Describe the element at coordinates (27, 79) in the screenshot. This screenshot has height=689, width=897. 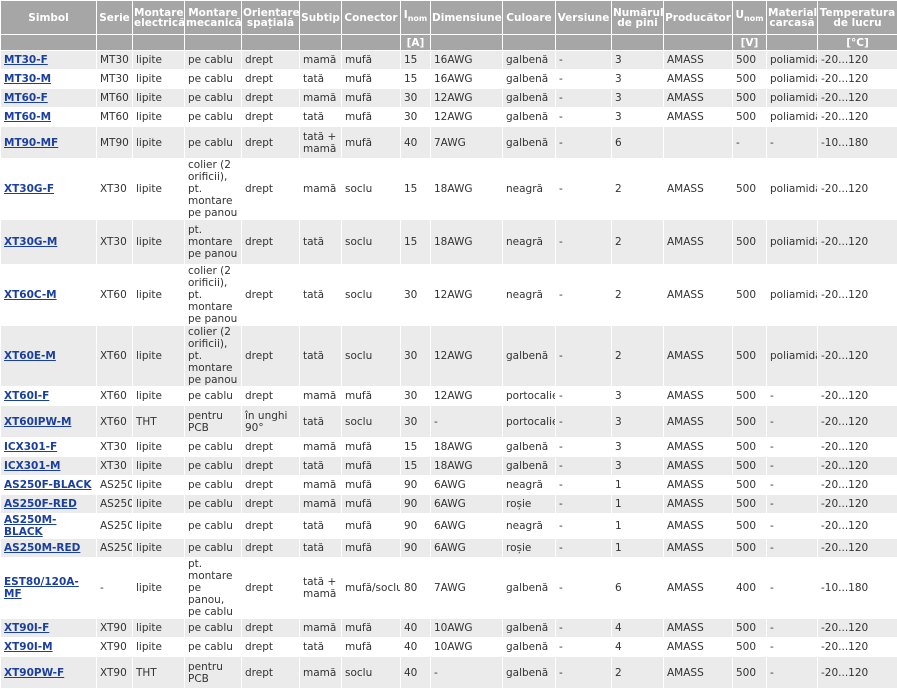
I see `product-link: MT30-M` at that location.